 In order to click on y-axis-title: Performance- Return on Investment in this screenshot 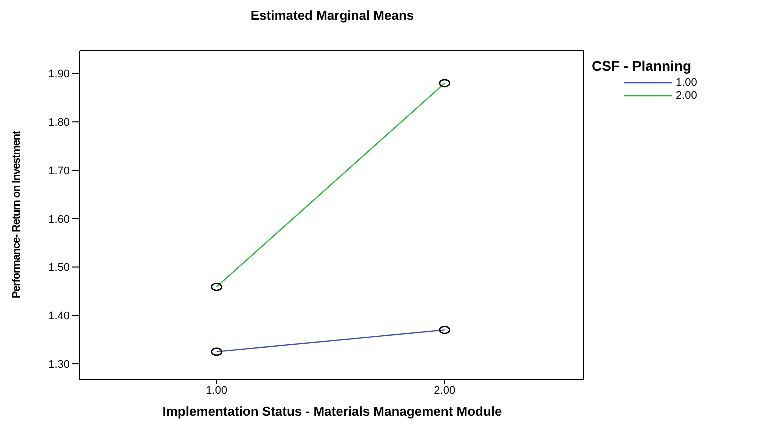, I will do `click(17, 215)`.